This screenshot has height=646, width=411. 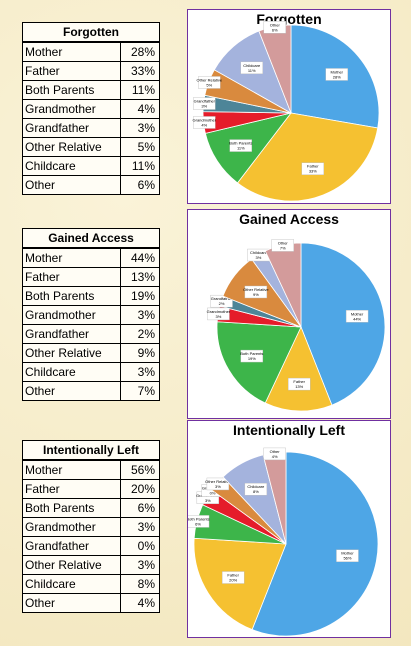 What do you see at coordinates (142, 296) in the screenshot?
I see `row-value: 19%` at bounding box center [142, 296].